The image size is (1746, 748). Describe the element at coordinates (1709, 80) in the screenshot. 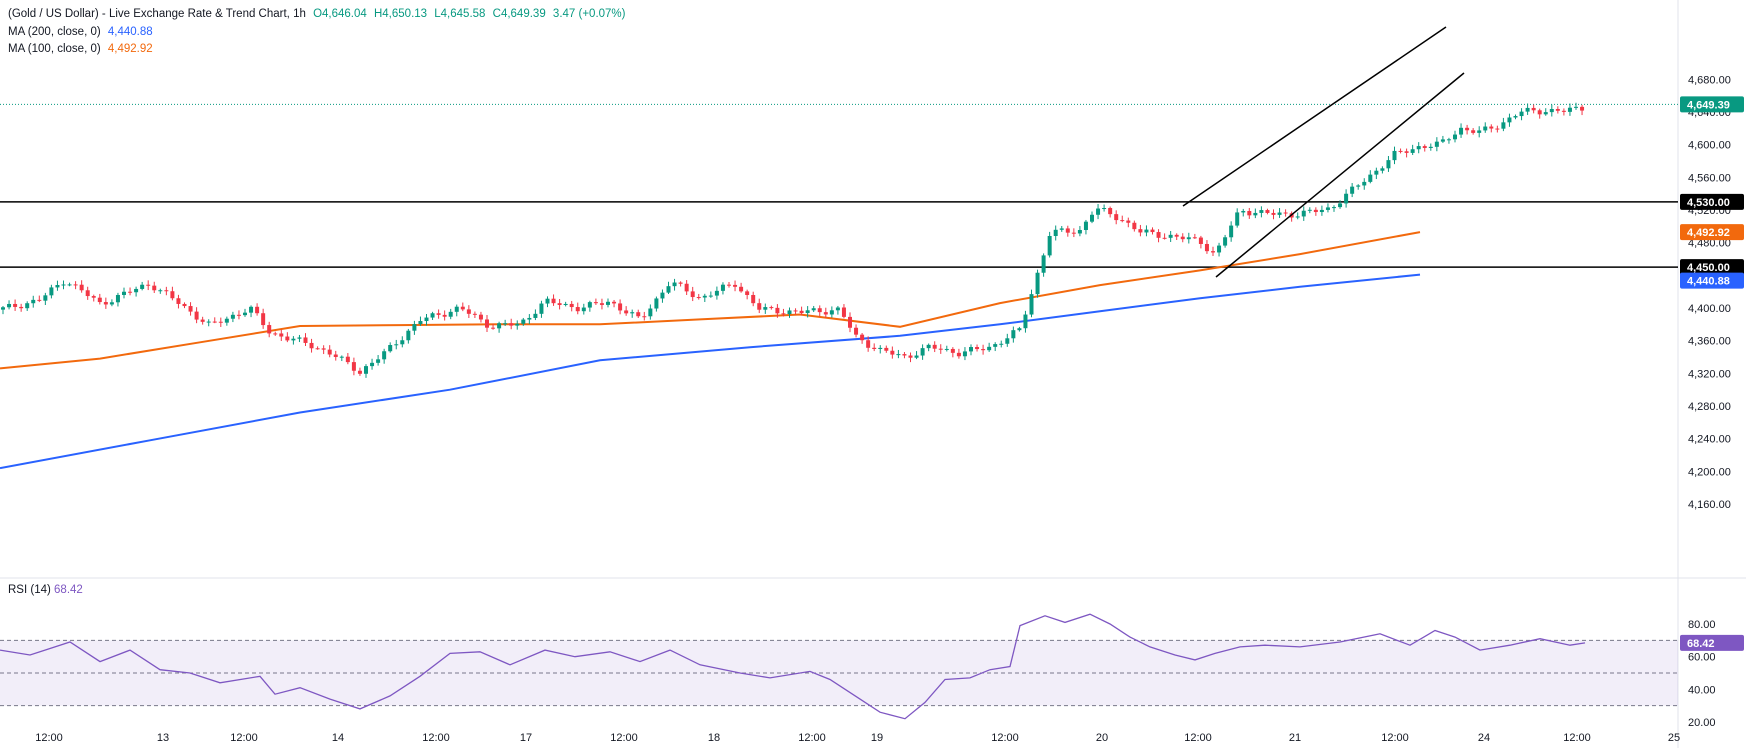

I see `price-tick-label: 4,680.00` at that location.